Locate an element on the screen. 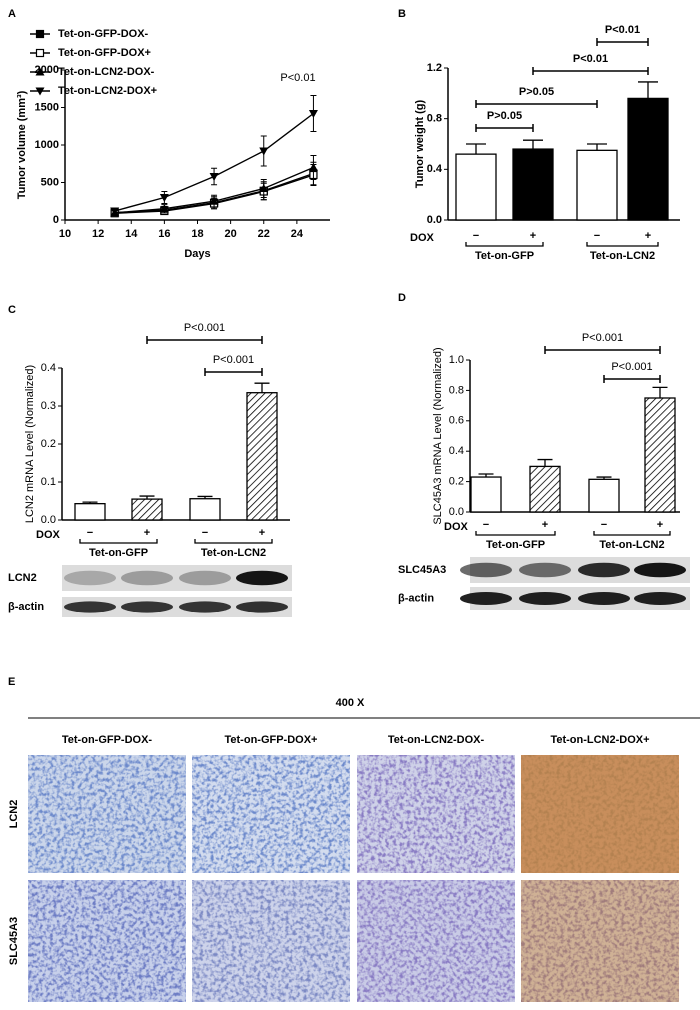 This screenshot has height=1010, width=700. y-axis-label: SLC45A3 mRNA Level (Normalized) is located at coordinates (438, 435).